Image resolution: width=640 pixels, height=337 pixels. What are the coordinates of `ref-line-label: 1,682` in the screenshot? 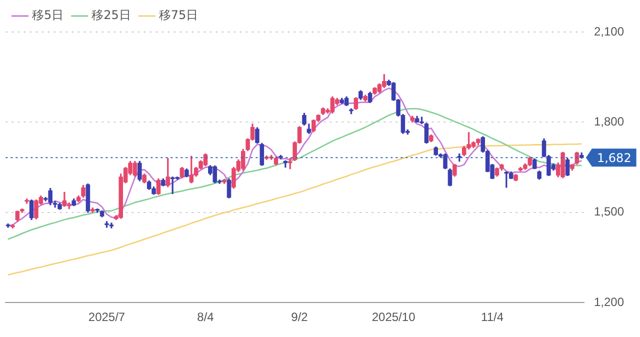 It's located at (614, 157).